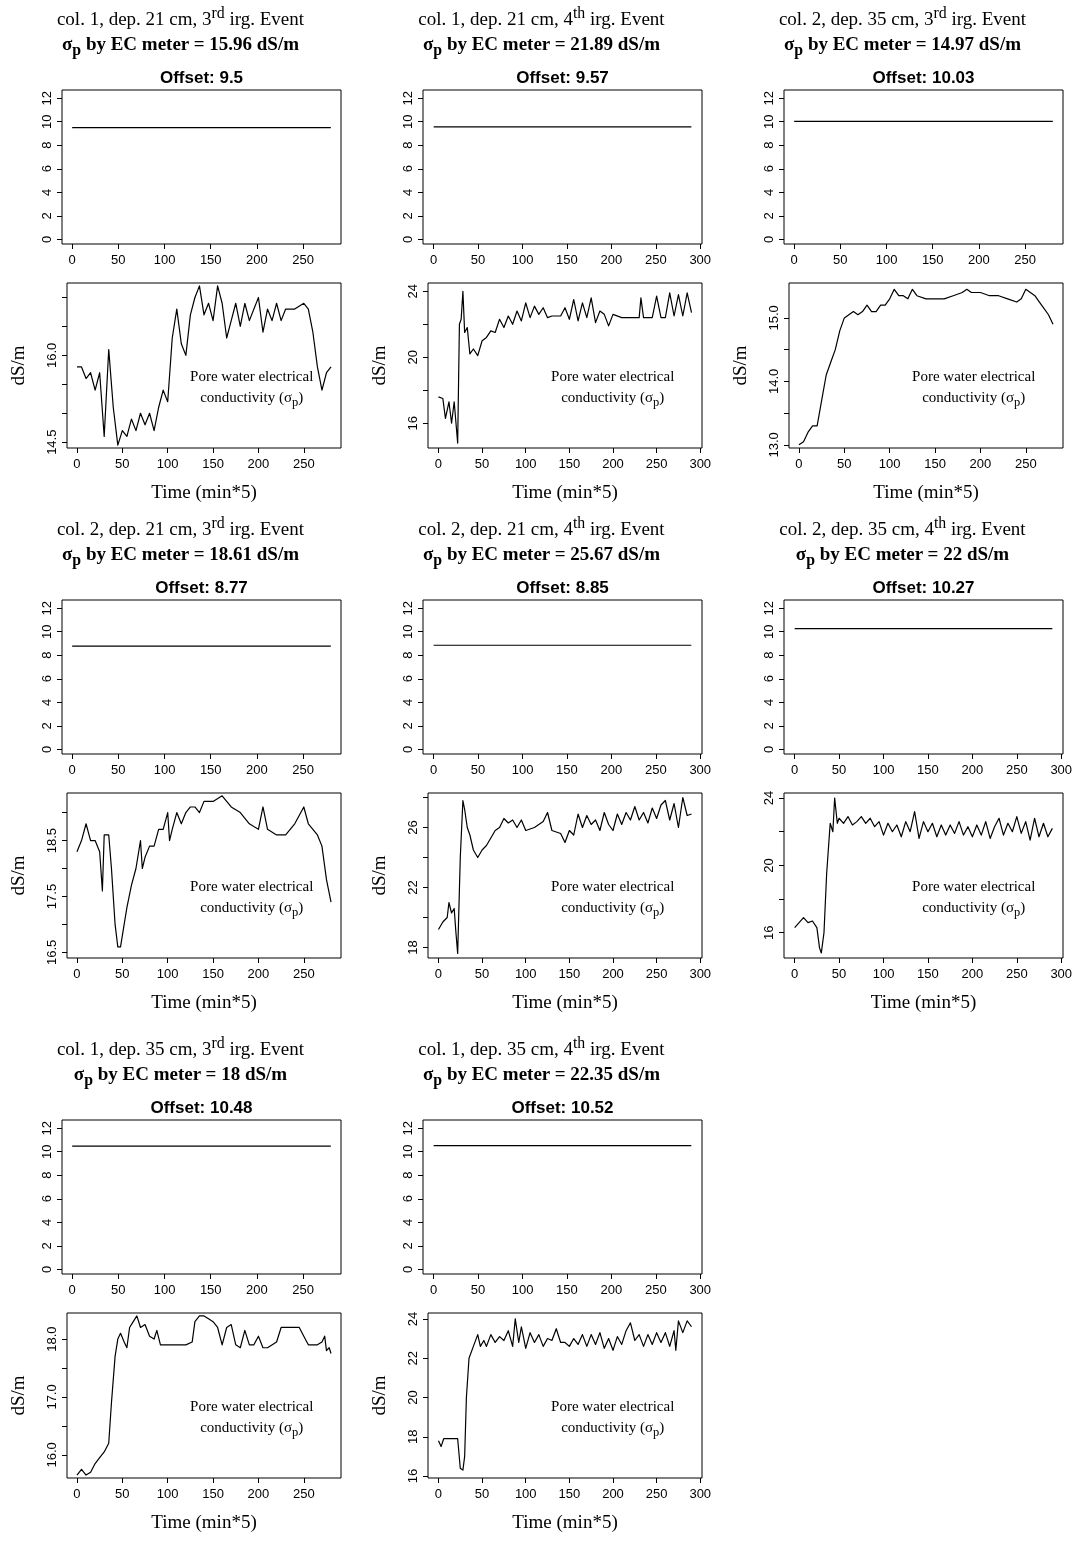 Image resolution: width=1084 pixels, height=1544 pixels. Describe the element at coordinates (562, 588) in the screenshot. I see `text: Offset: 8.85` at that location.